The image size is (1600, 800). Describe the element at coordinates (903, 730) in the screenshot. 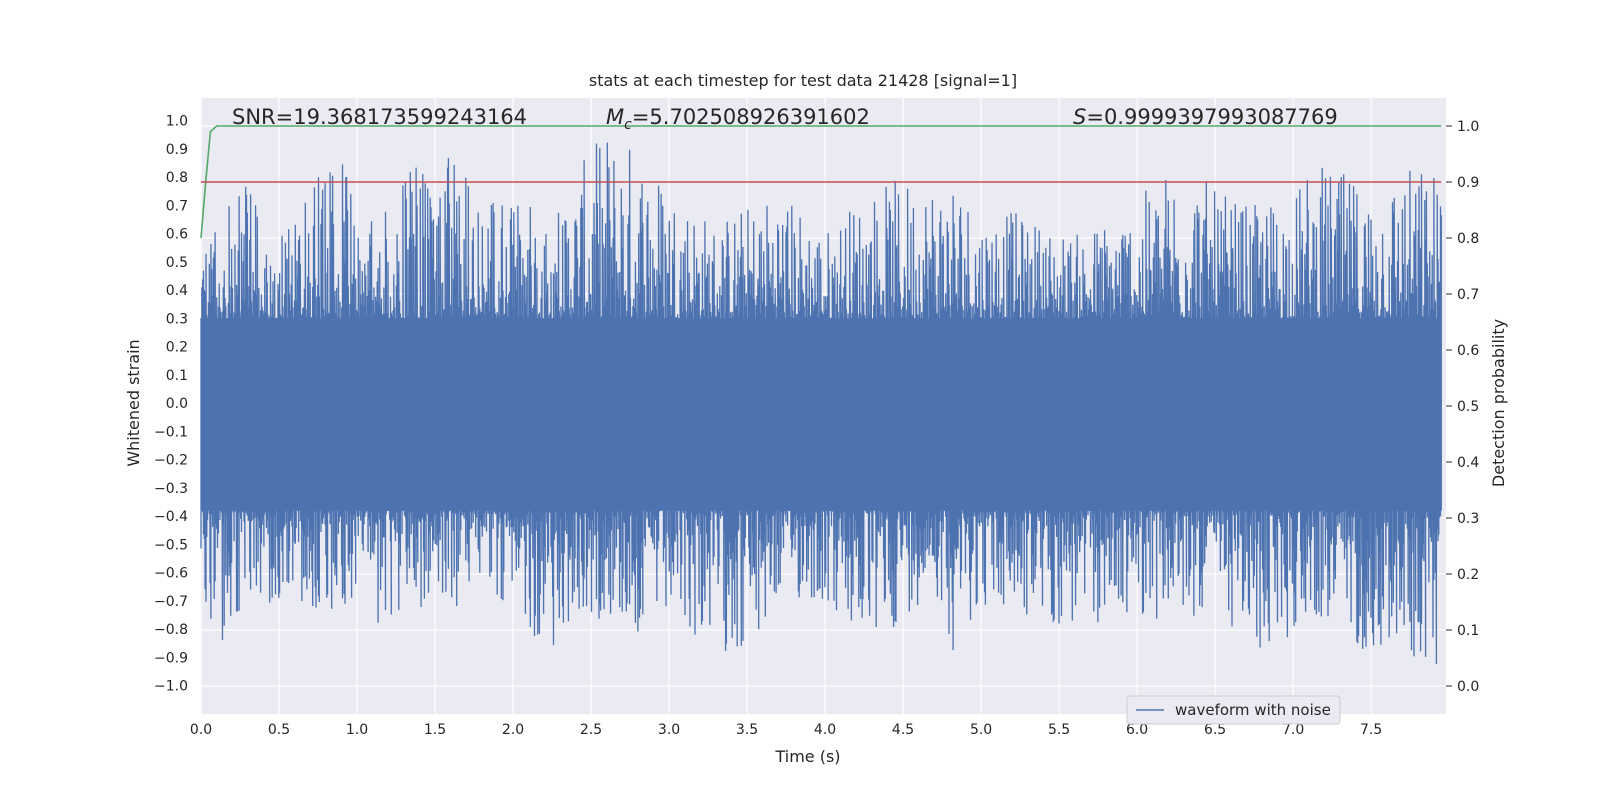

I see `x-tick-label: 4.5` at that location.